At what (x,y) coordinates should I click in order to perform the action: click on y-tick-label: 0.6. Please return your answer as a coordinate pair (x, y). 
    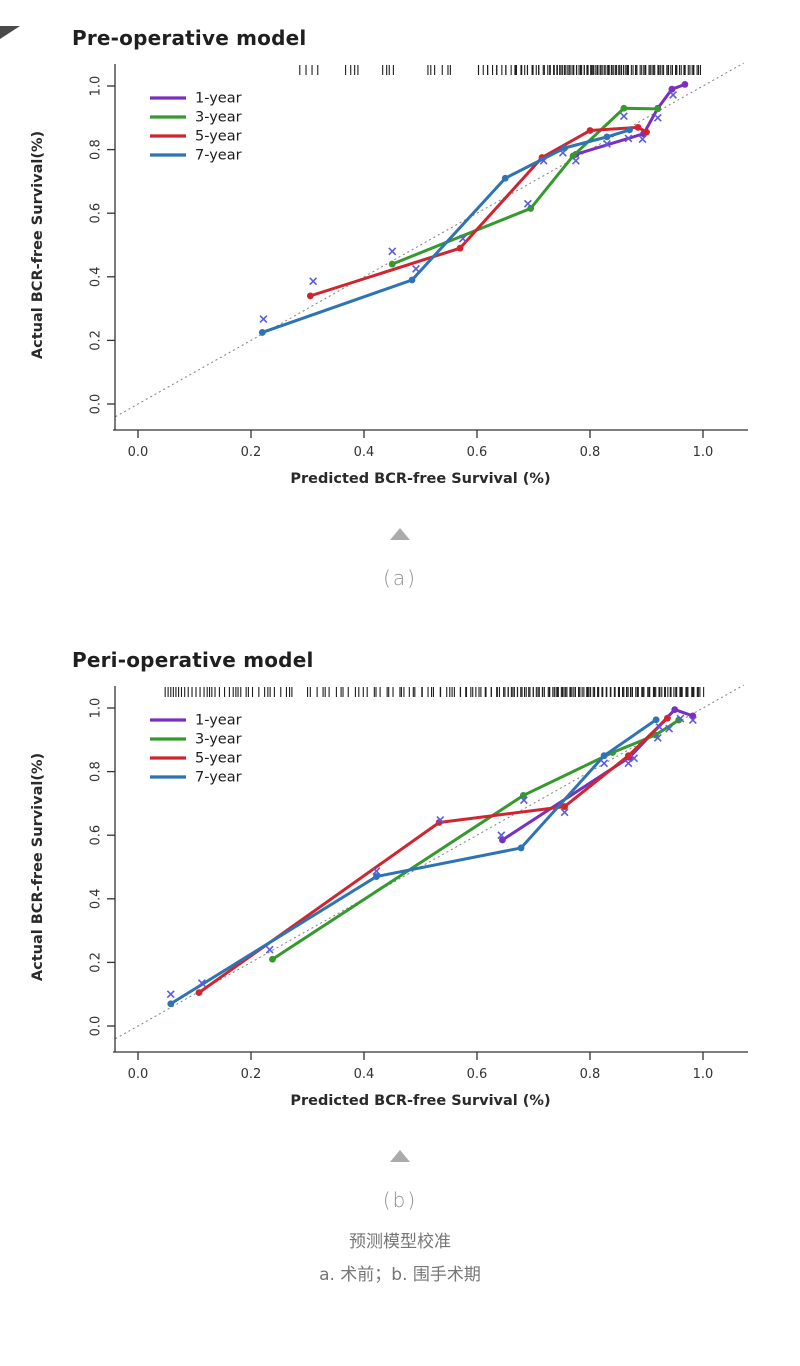
    Looking at the image, I should click on (96, 213).